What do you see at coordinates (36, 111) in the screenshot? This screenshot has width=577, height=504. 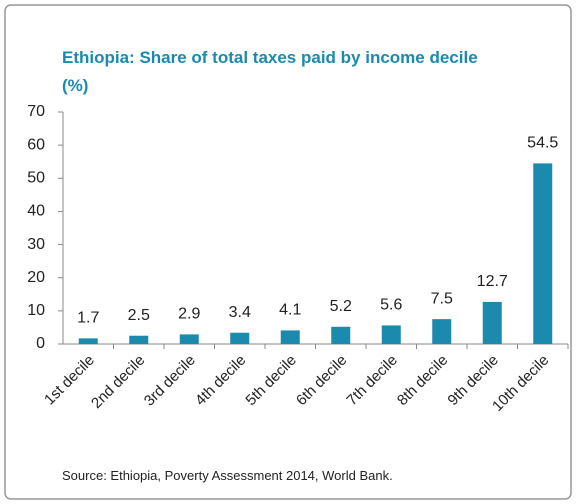 I see `y-tick-label: 70` at bounding box center [36, 111].